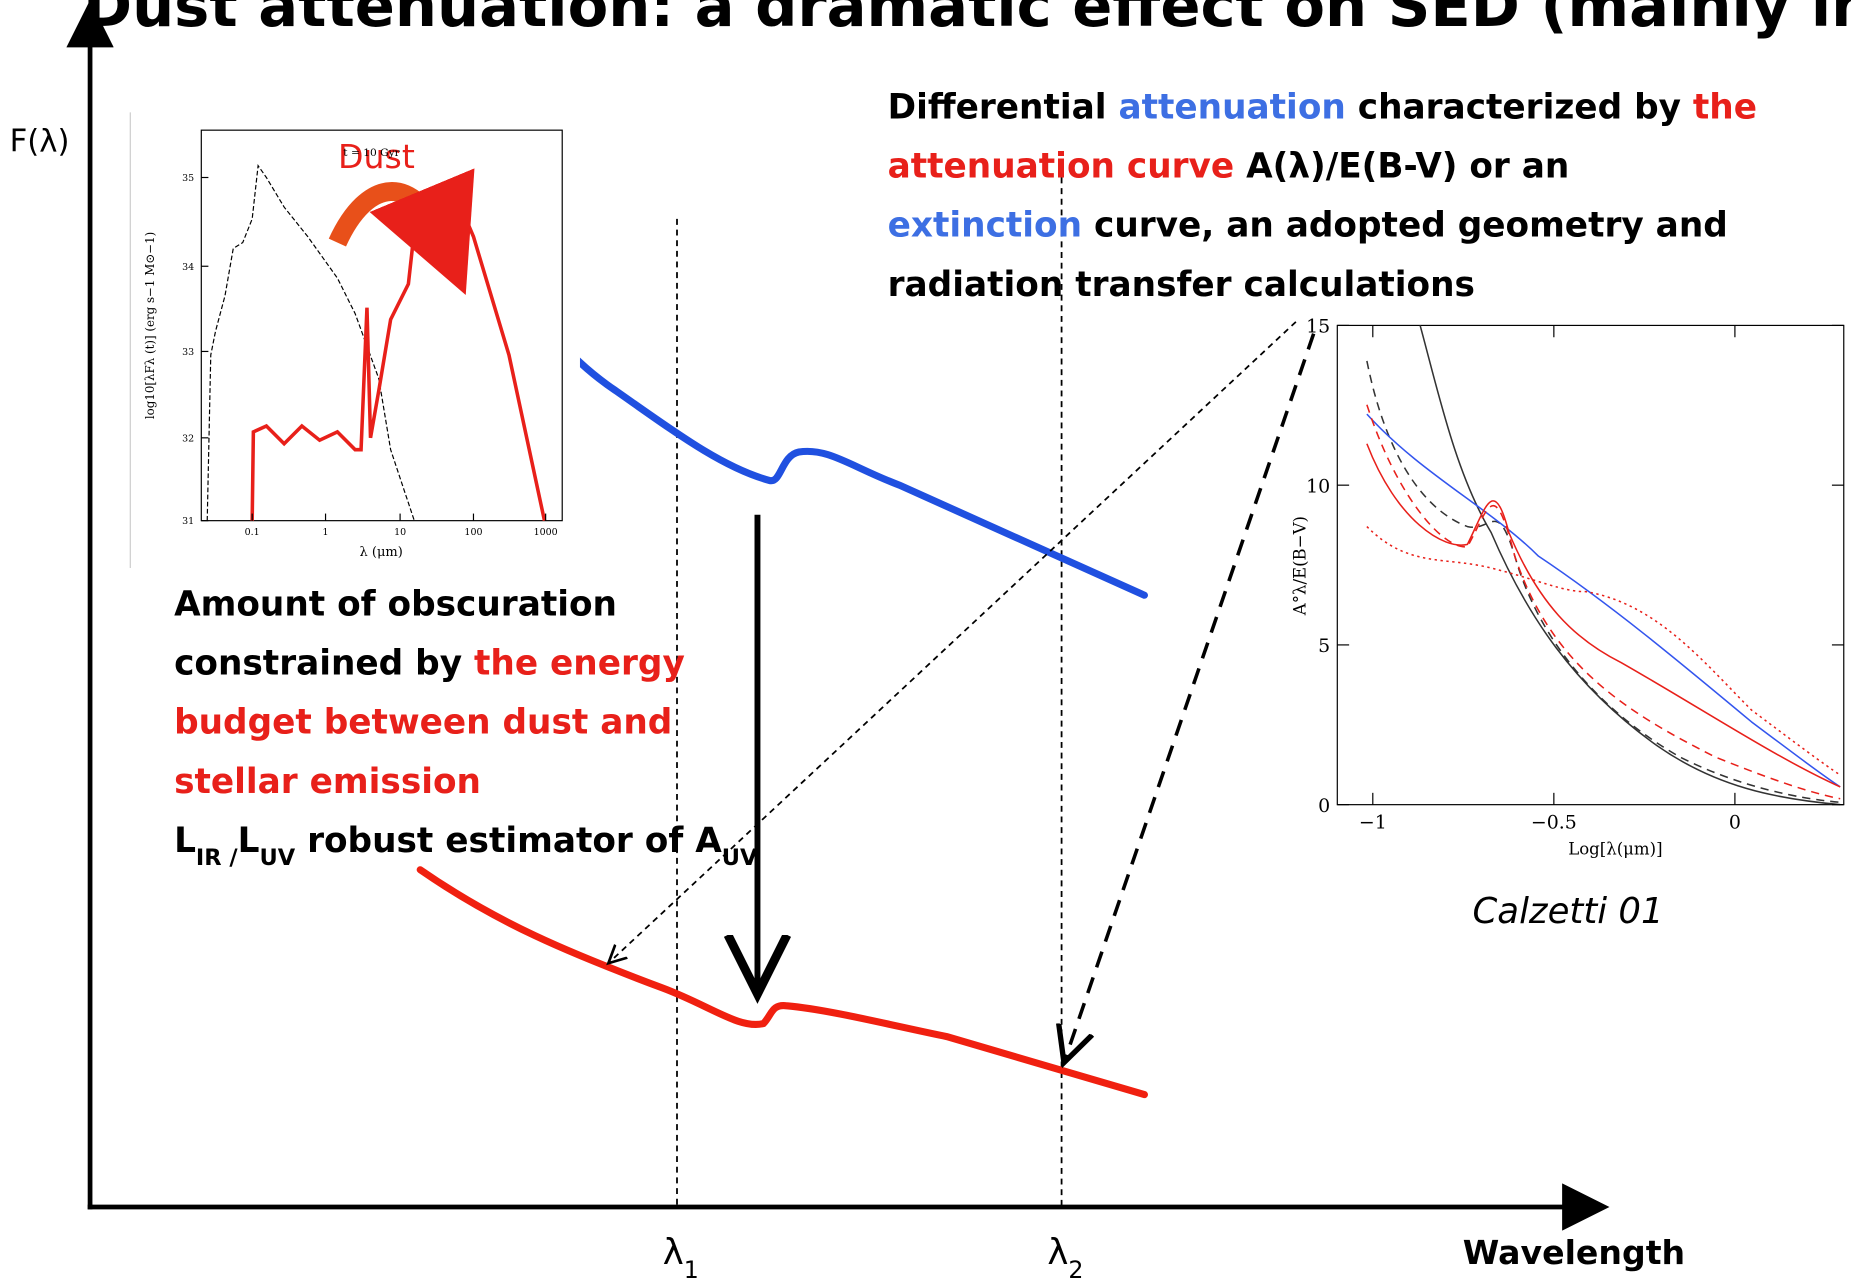  Describe the element at coordinates (188, 521) in the screenshot. I see `y-tick-label: 31` at that location.